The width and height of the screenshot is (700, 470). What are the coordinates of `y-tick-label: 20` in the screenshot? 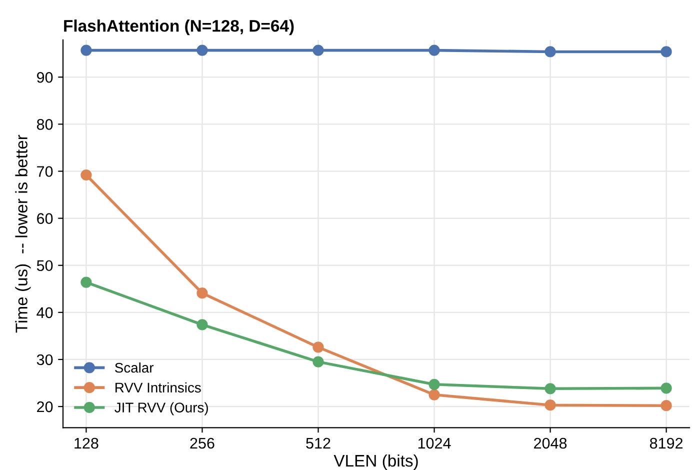 It's located at (45, 406).